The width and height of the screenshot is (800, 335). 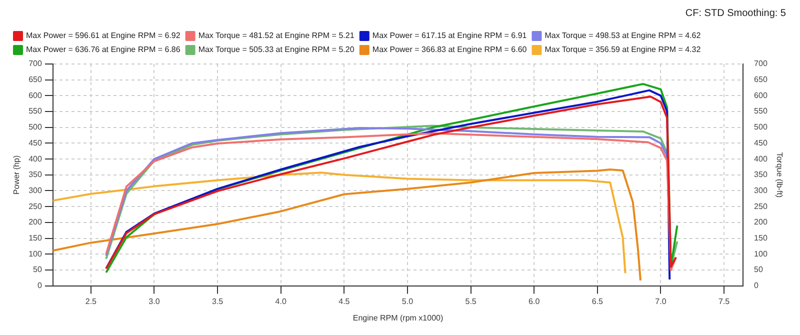 What do you see at coordinates (761, 111) in the screenshot?
I see `y2-tick-label: 550` at bounding box center [761, 111].